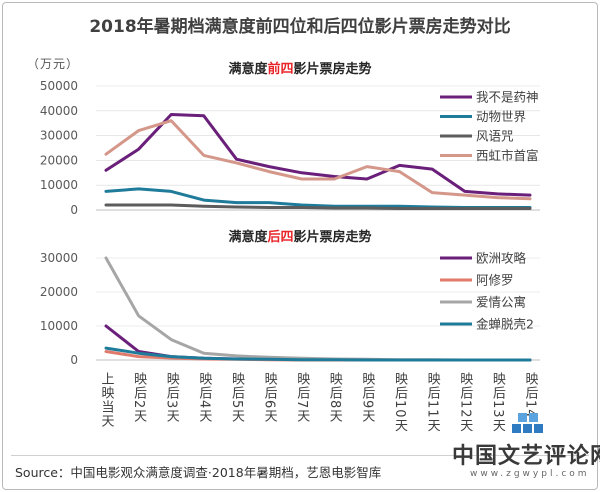 The image size is (600, 492). Describe the element at coordinates (139, 397) in the screenshot. I see `x-tick-label: 映后2天` at that location.